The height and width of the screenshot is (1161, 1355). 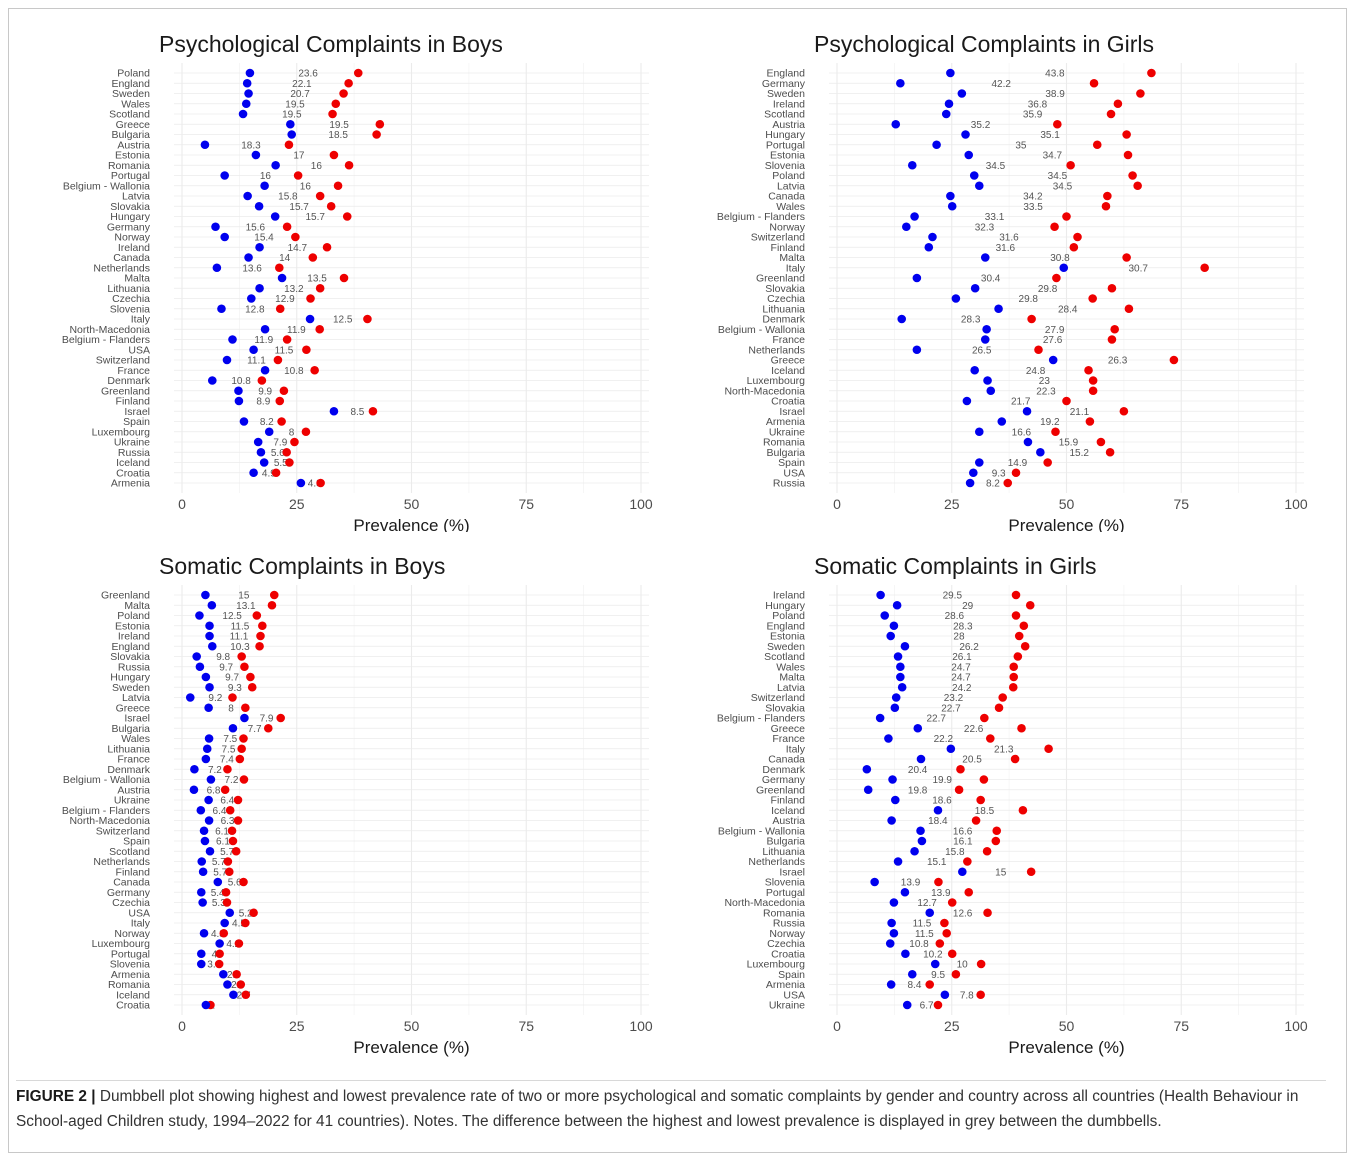 What do you see at coordinates (918, 770) in the screenshot?
I see `difference-label: 20.4` at bounding box center [918, 770].